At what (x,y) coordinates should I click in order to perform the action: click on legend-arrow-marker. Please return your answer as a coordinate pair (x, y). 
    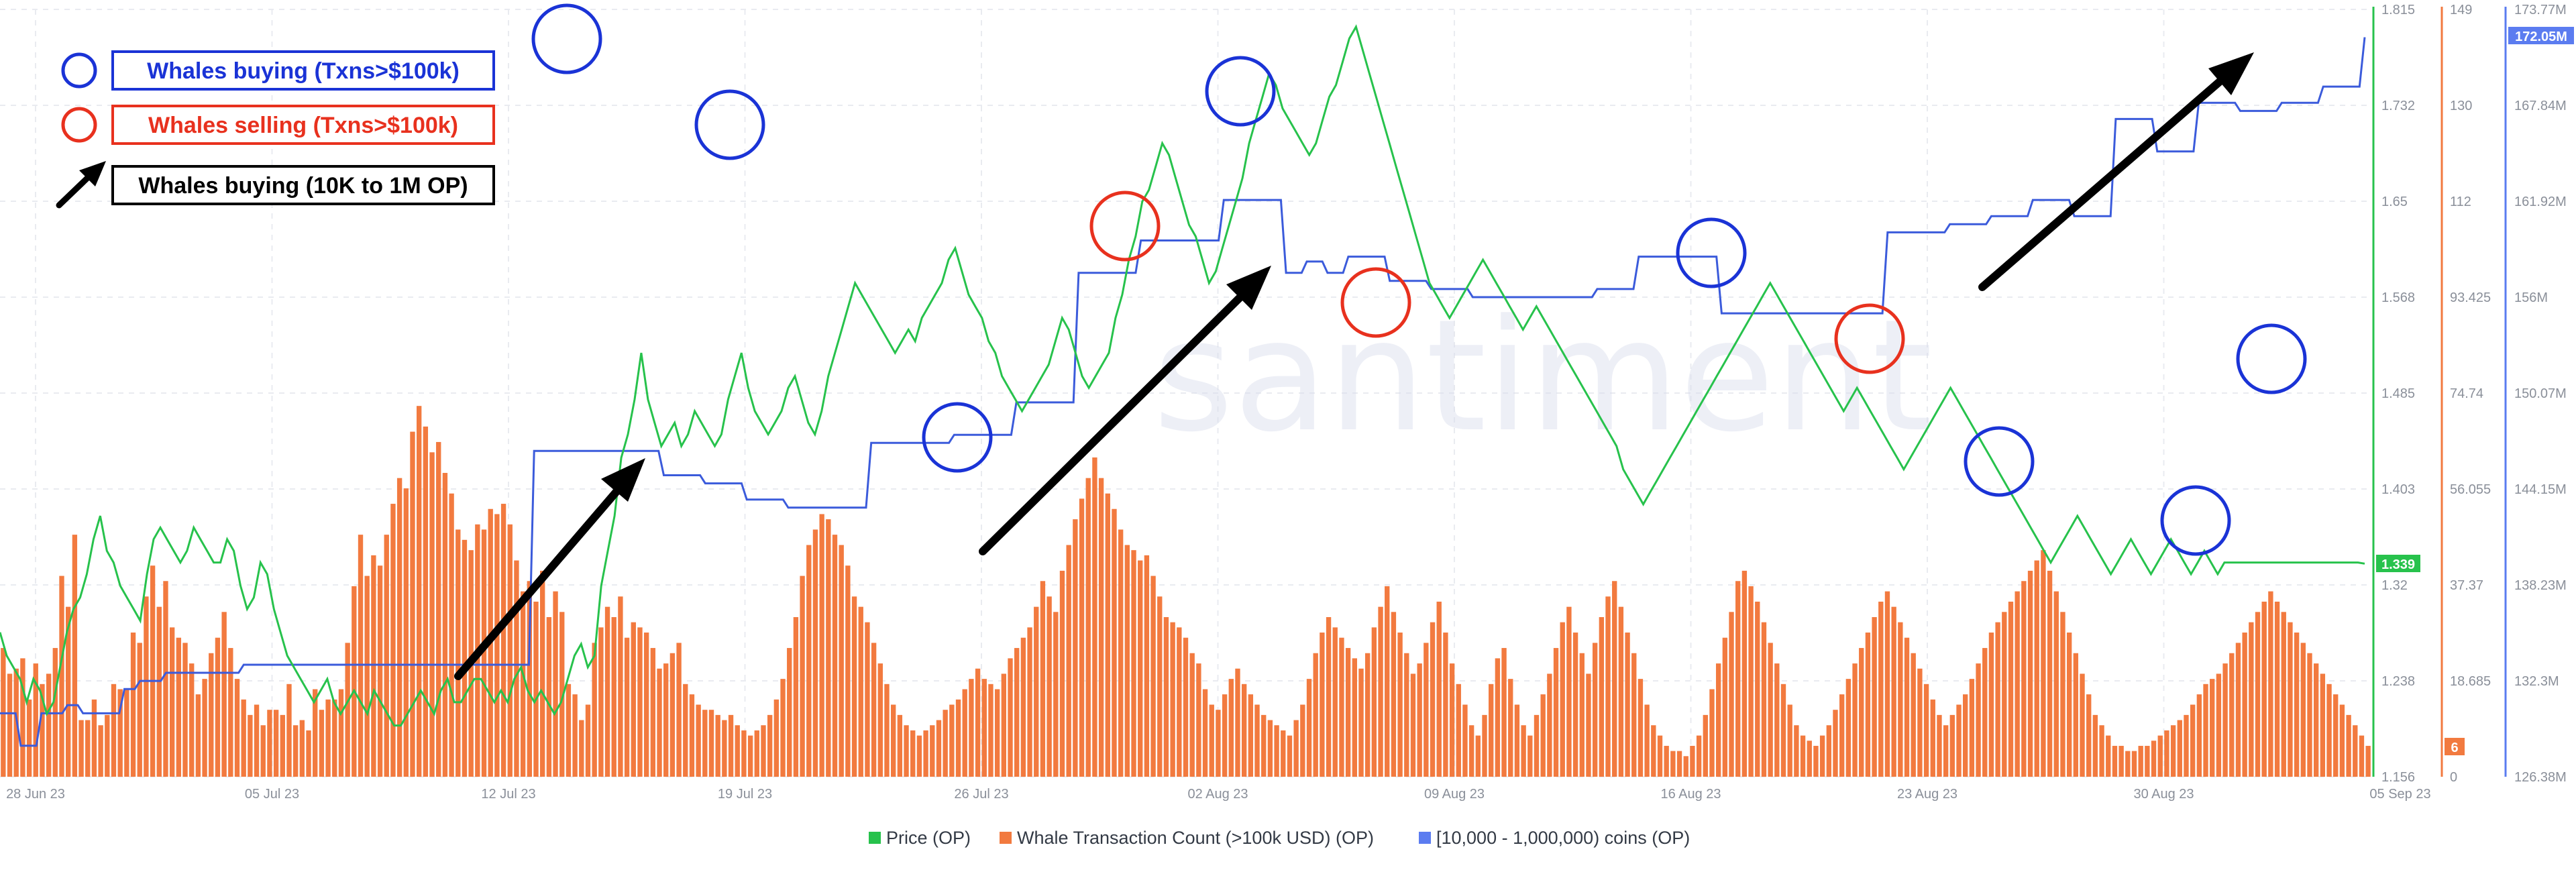
    Looking at the image, I should click on (76, 189).